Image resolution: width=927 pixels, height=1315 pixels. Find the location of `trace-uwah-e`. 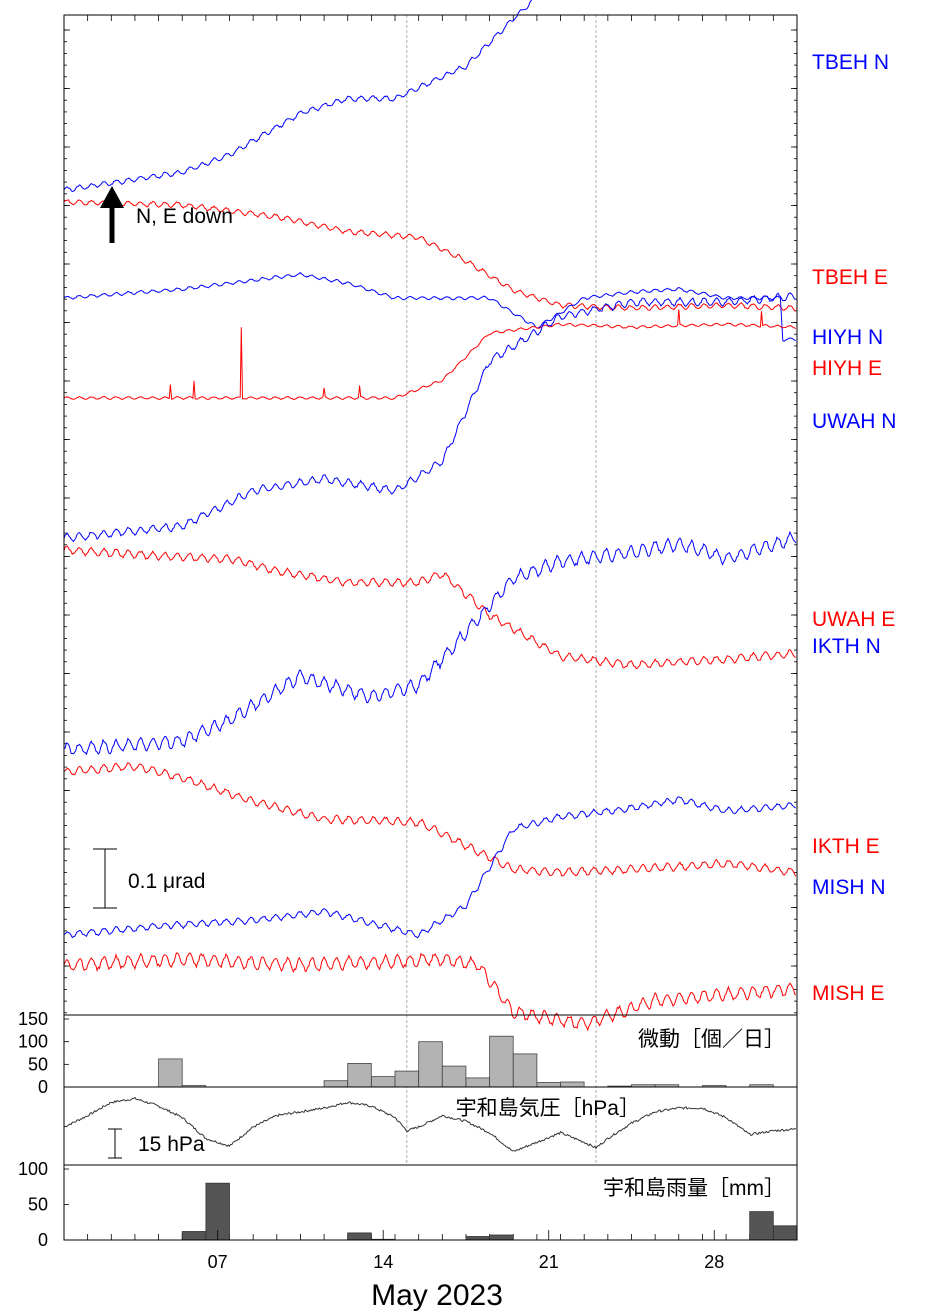

trace-uwah-e is located at coordinates (430, 607).